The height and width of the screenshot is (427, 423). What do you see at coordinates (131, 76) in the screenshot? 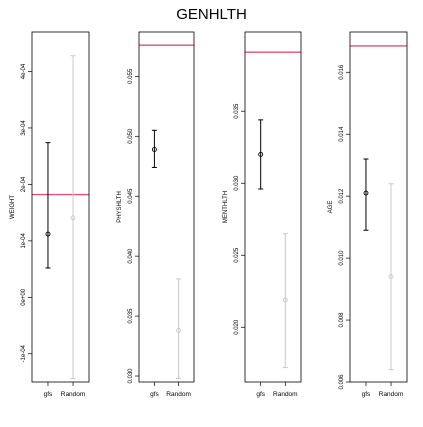
I see `y-tick-label: 0.055` at bounding box center [131, 76].